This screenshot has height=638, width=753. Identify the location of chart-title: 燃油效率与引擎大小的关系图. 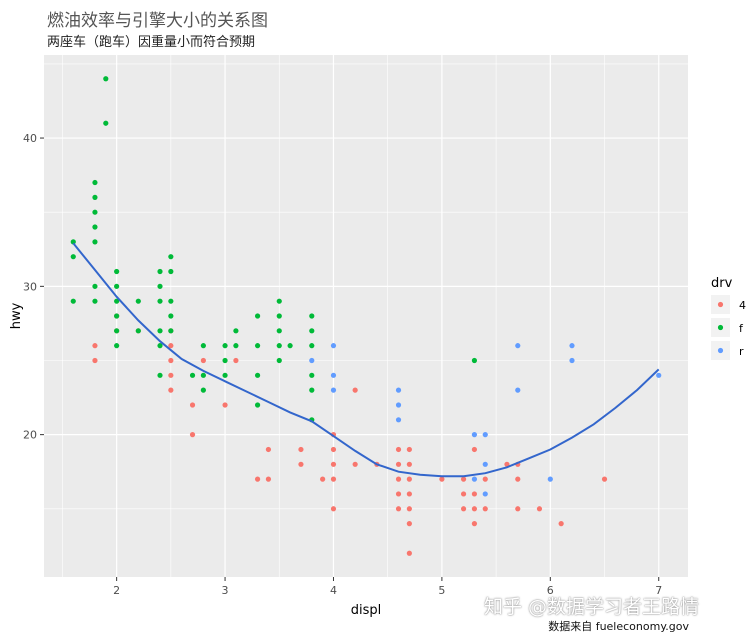
(157, 21).